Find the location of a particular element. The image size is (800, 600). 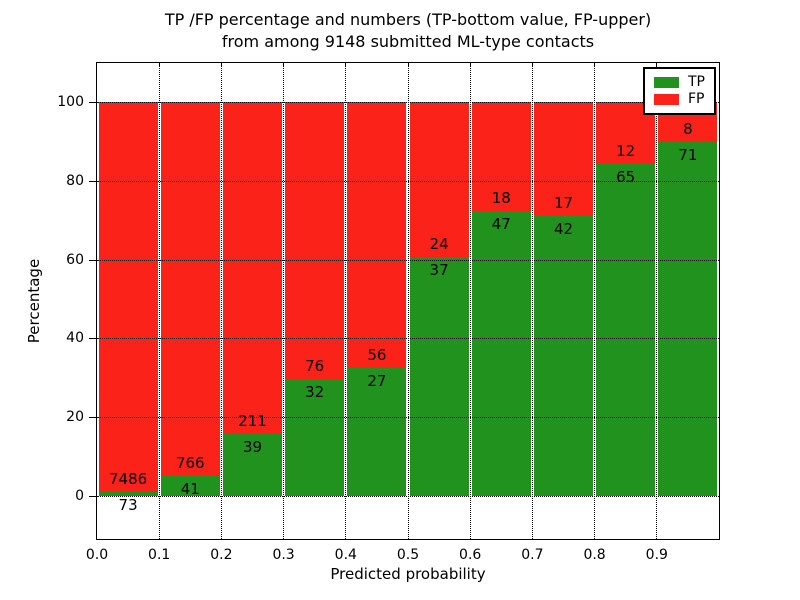

fp-color-swatch-icon is located at coordinates (666, 99).